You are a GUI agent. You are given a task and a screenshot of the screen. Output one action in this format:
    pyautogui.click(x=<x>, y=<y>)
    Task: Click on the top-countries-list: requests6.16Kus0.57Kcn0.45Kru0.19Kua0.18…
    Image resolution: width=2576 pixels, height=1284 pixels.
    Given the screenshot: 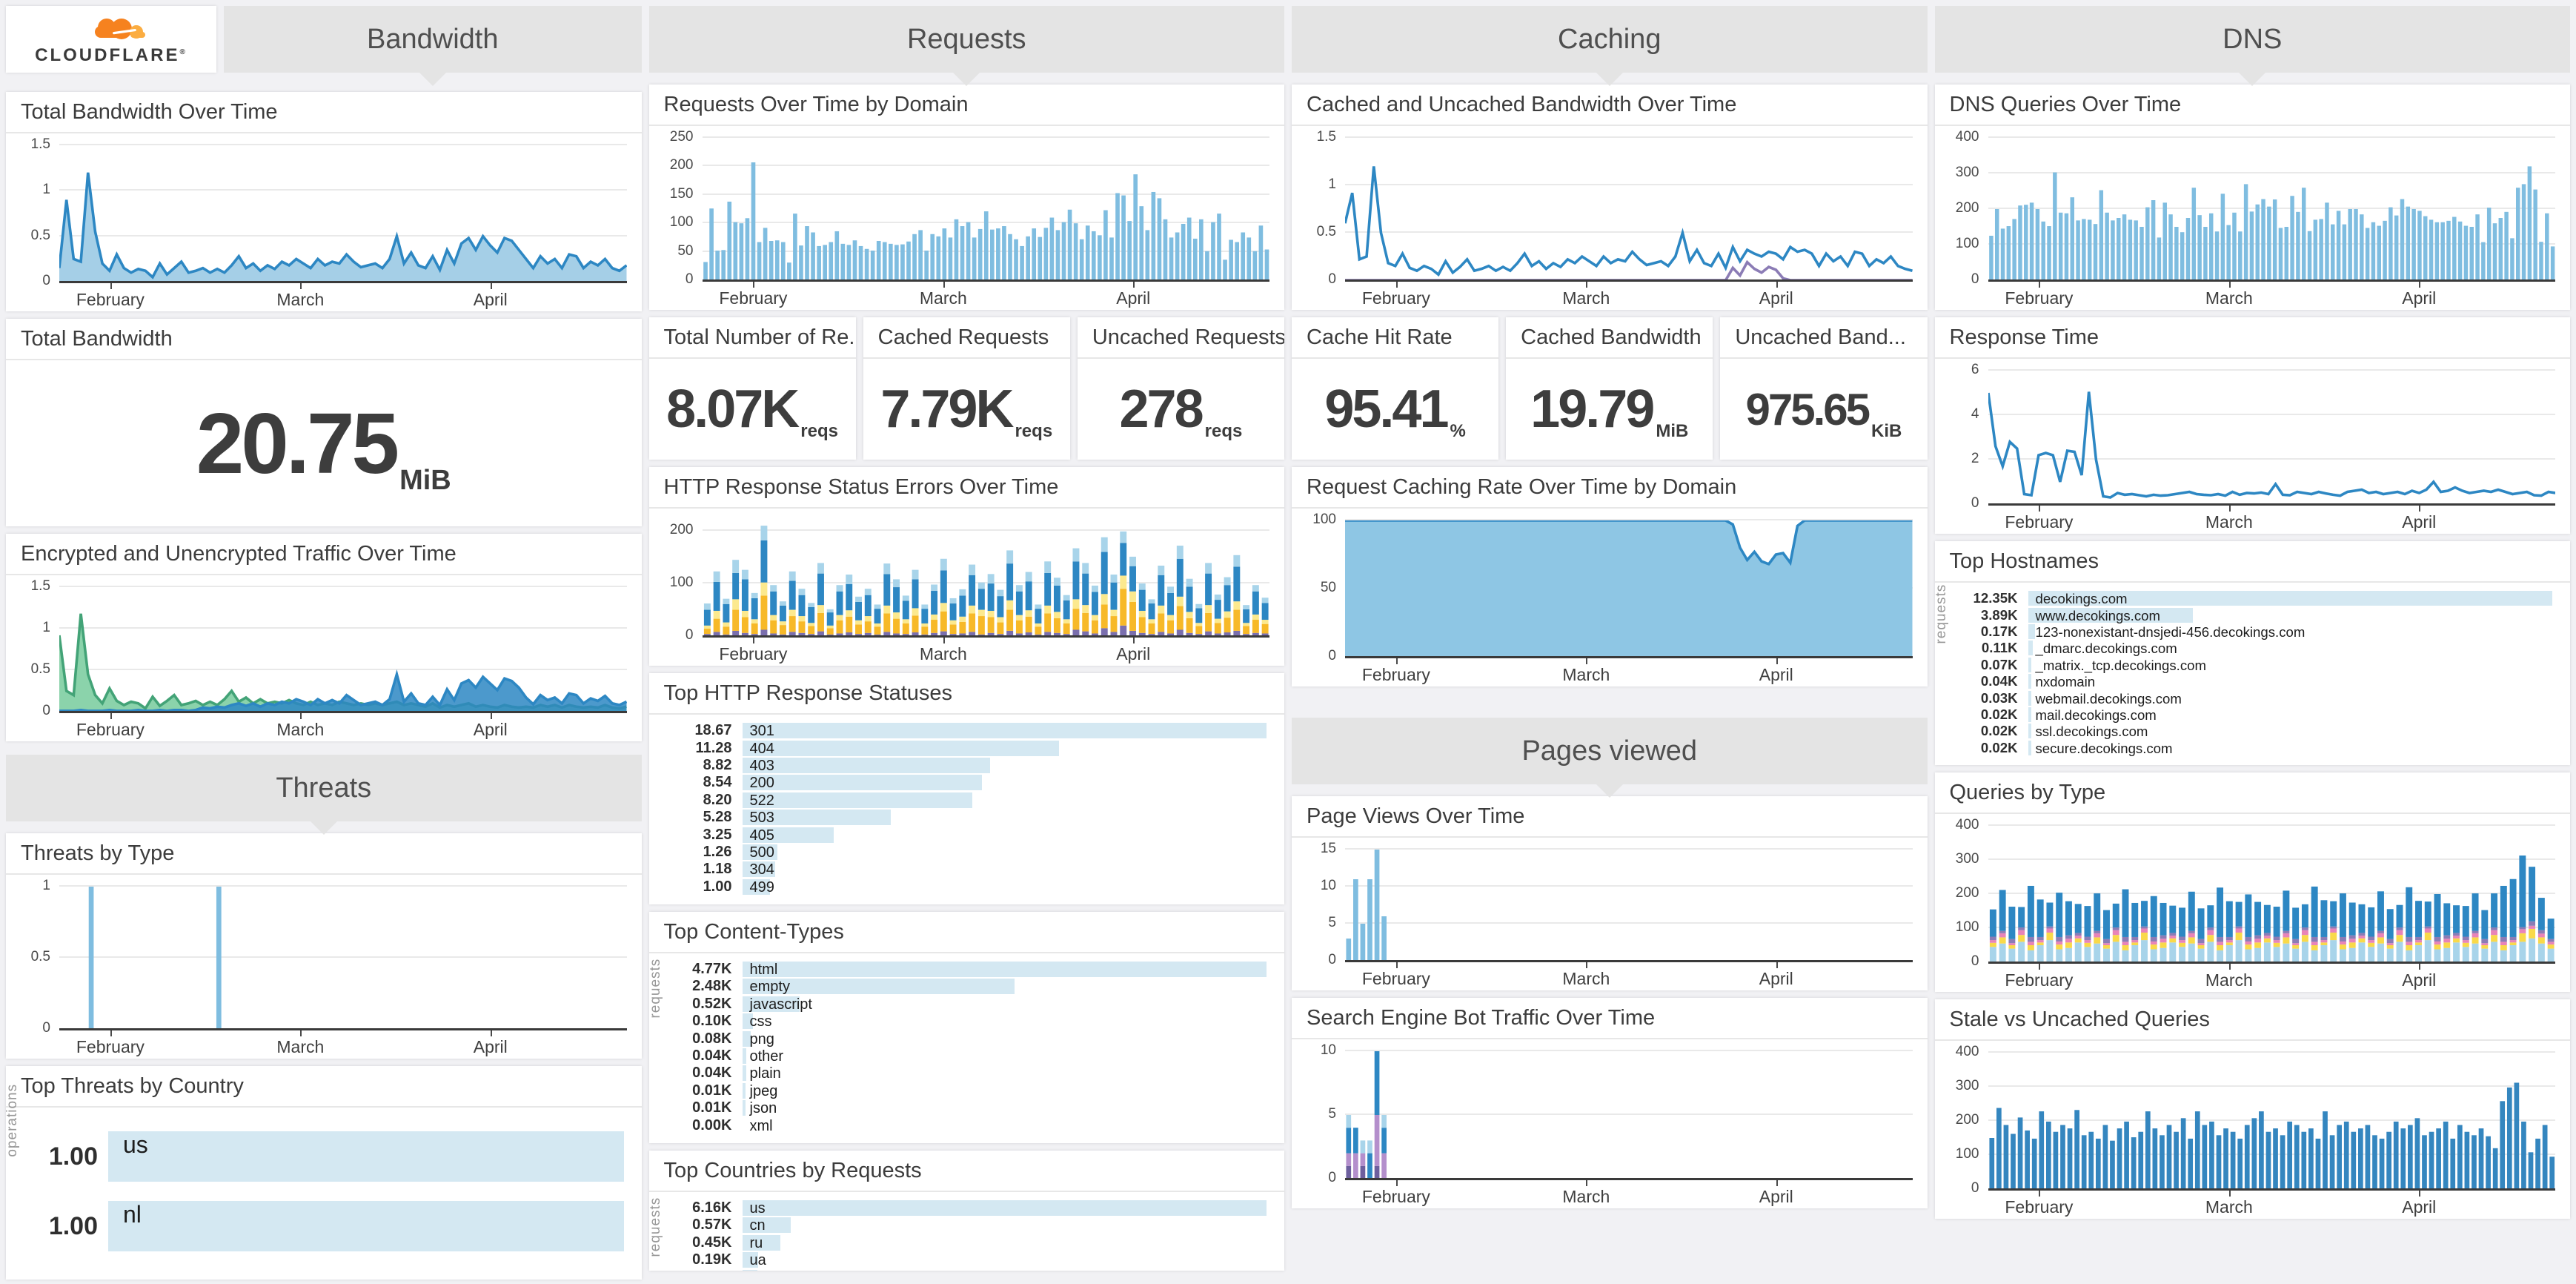 What is the action you would take?
    pyautogui.click(x=967, y=1231)
    